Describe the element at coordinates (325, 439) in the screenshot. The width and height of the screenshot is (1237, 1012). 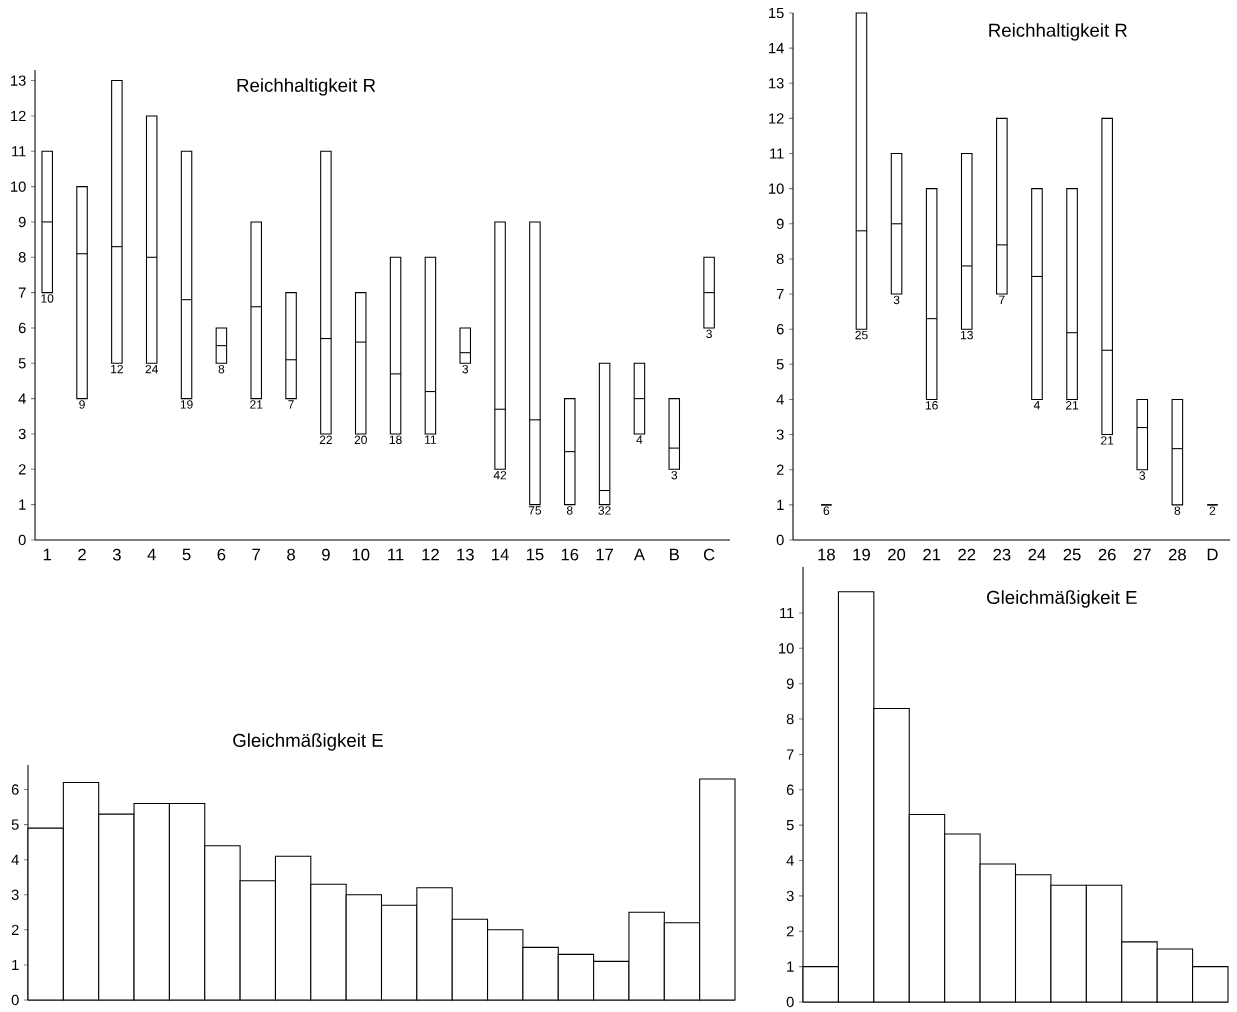
I see `annotation: 22` at that location.